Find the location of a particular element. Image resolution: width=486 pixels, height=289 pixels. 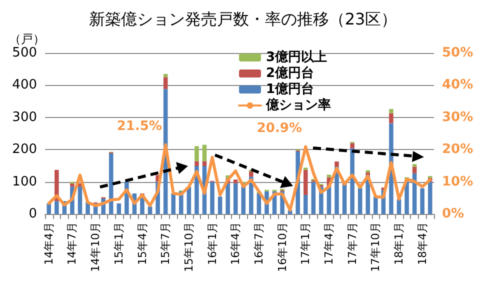

legend-label: 億ション率 is located at coordinates (298, 105).